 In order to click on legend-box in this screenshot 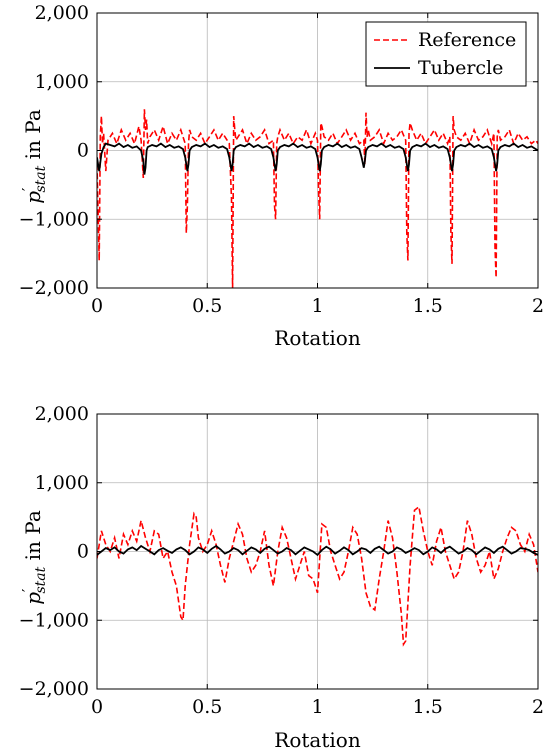, I will do `click(446, 54)`.